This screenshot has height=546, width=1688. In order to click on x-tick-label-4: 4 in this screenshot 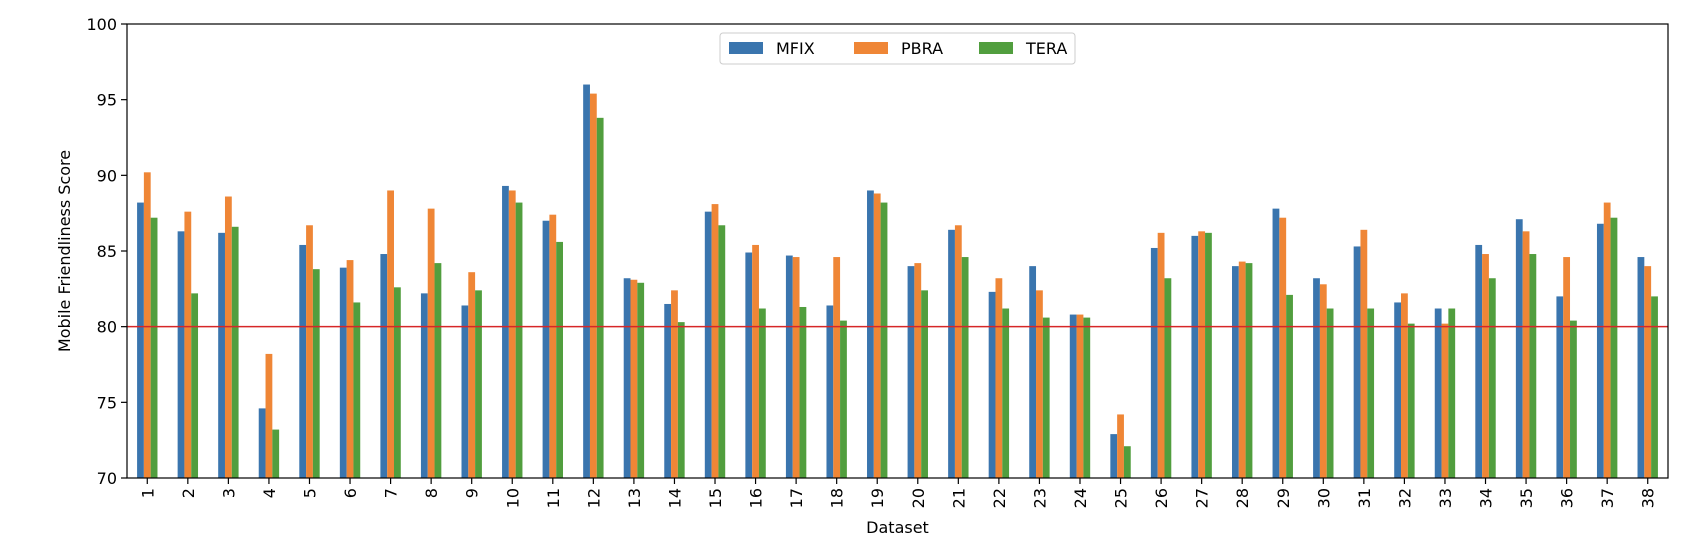, I will do `click(269, 493)`.